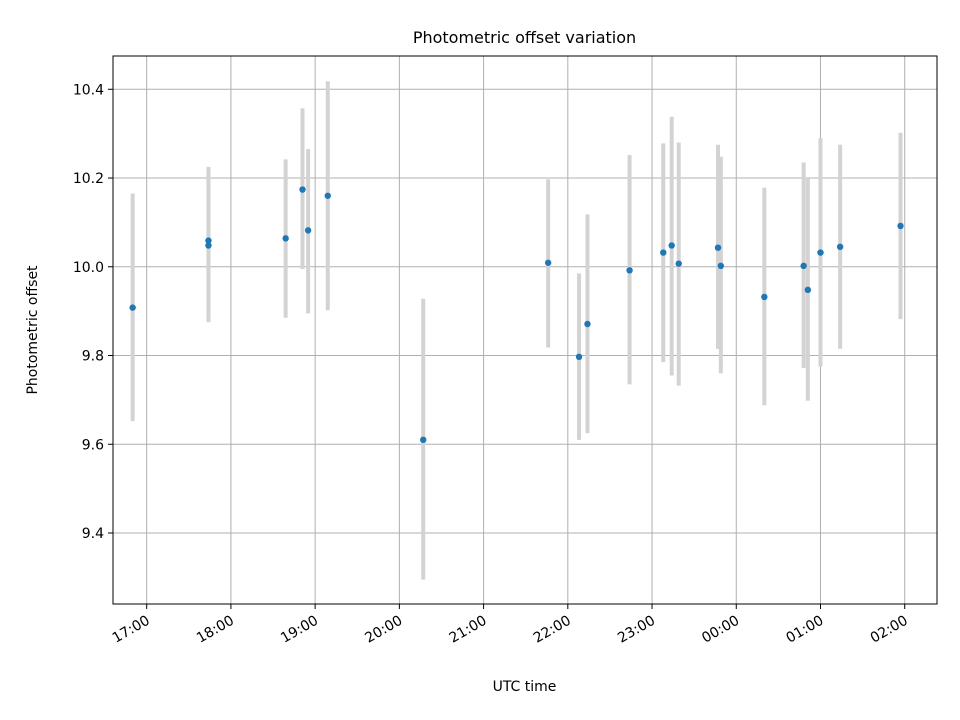  I want to click on y-tick-label: 10.2, so click(88, 179).